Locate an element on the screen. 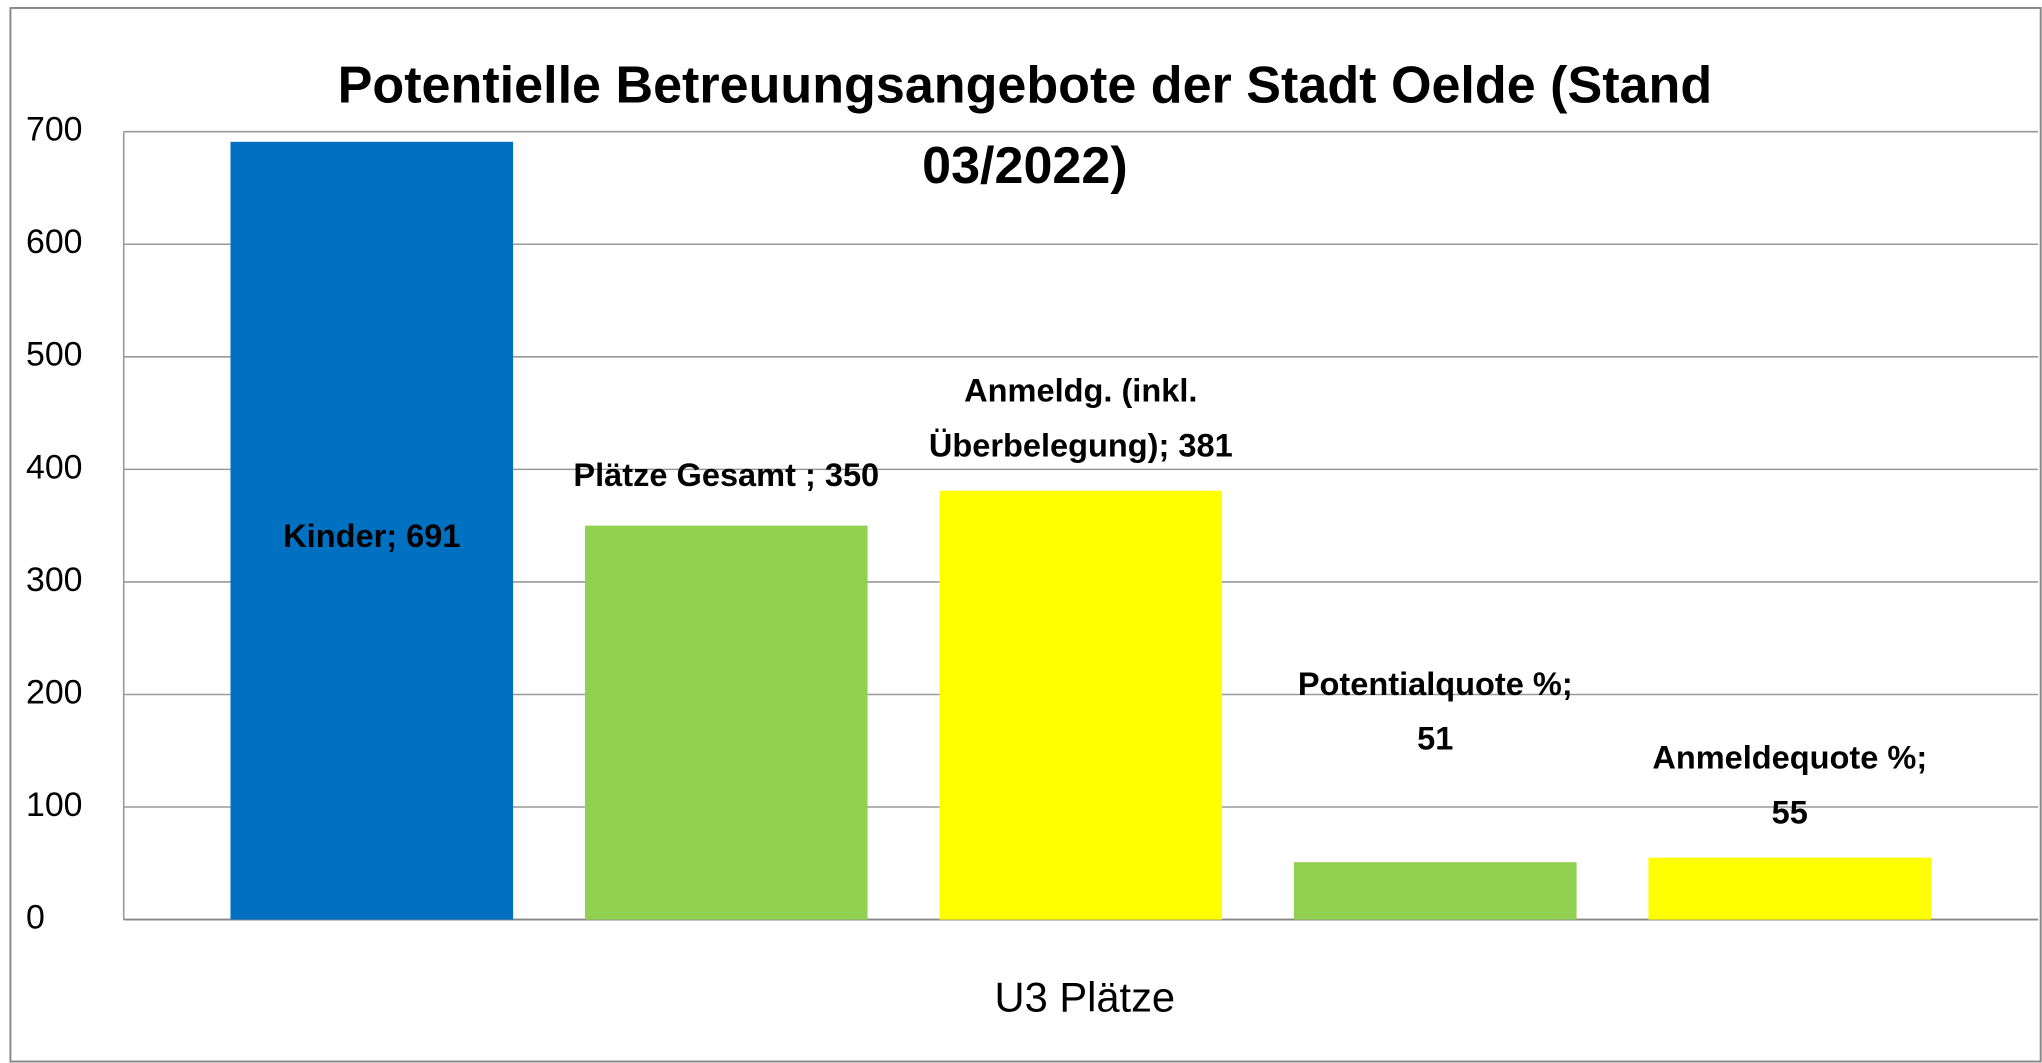  y-tick-label: 100 is located at coordinates (54, 805).